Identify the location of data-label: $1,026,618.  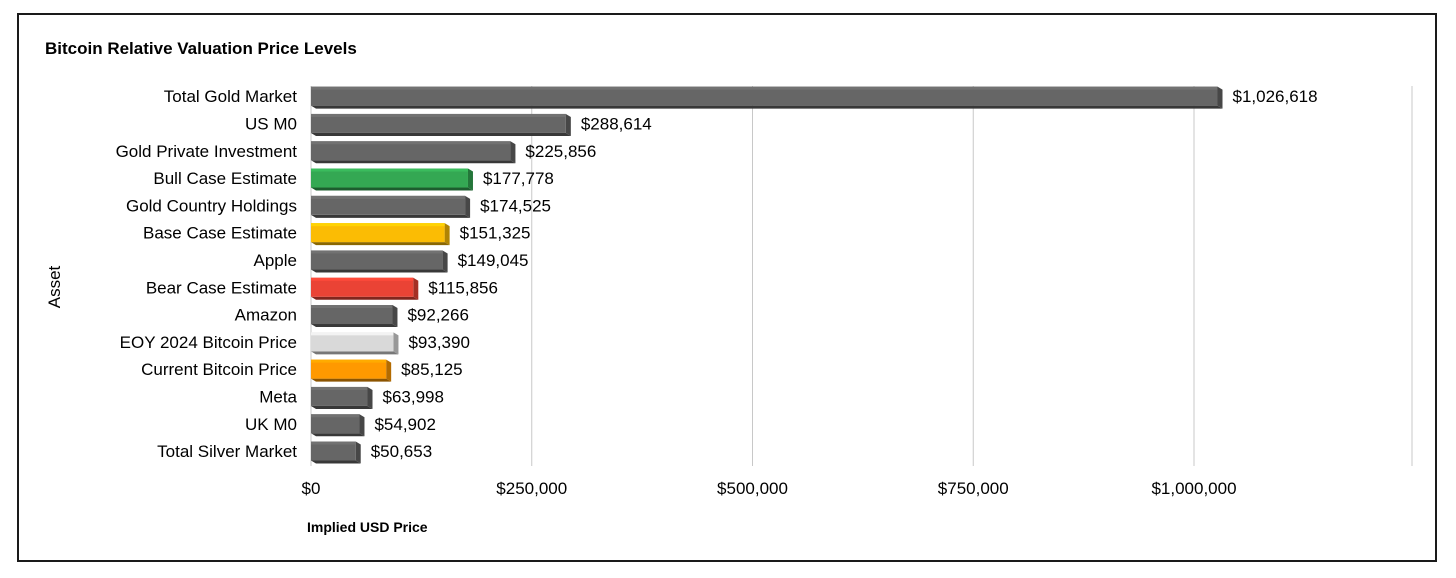
(1275, 96).